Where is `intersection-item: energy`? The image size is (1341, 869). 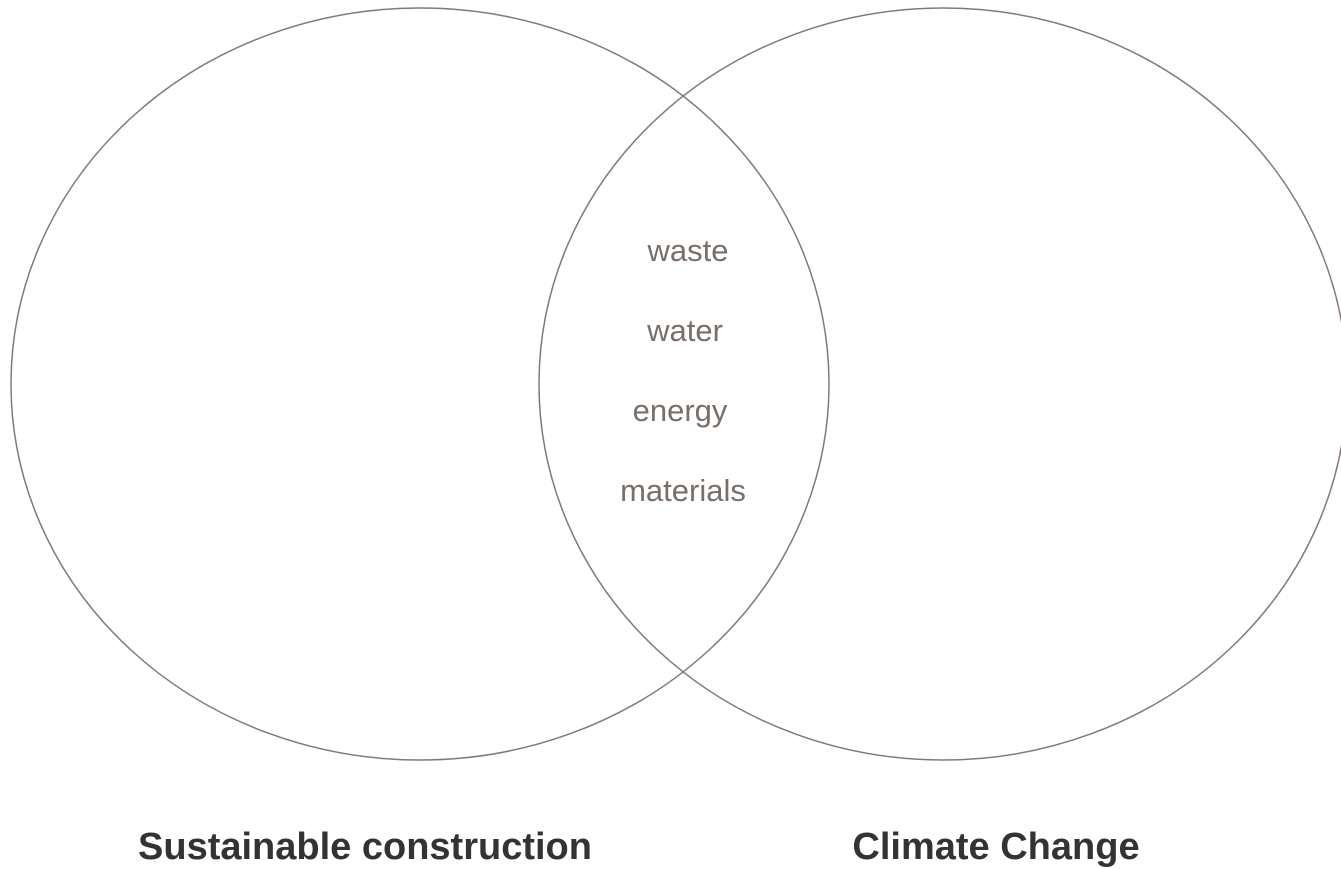 intersection-item: energy is located at coordinates (680, 410).